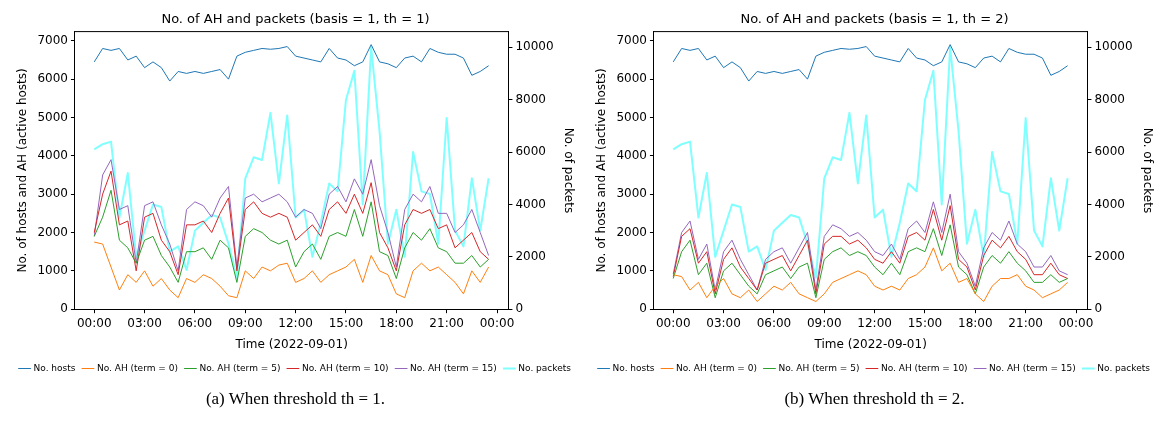 This screenshot has width=1173, height=430. I want to click on text: (a) When threshold th = 1., so click(295, 399).